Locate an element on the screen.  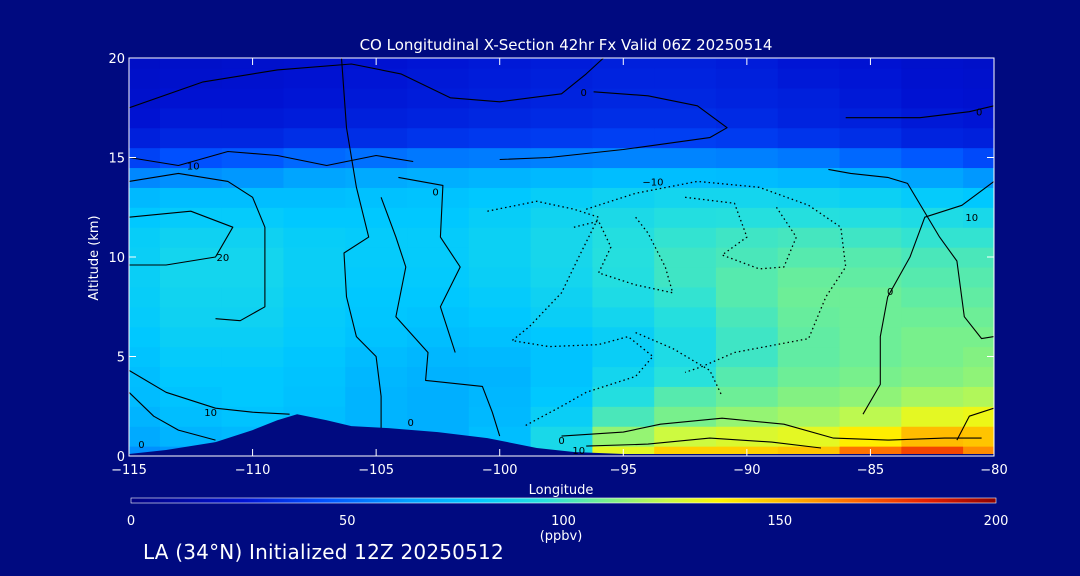
x-tick-label: −110 is located at coordinates (253, 470).